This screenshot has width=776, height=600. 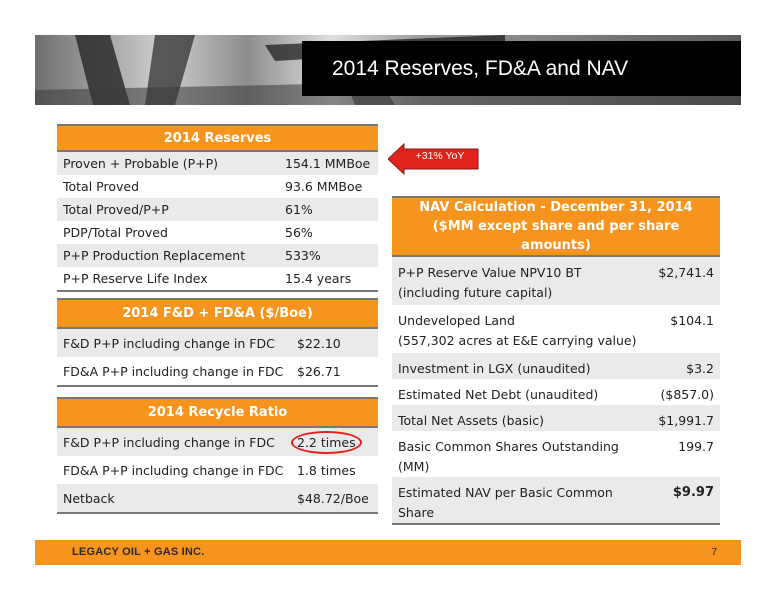 I want to click on page-title: 2014 Reserves, FD&A and NAV, so click(x=521, y=68).